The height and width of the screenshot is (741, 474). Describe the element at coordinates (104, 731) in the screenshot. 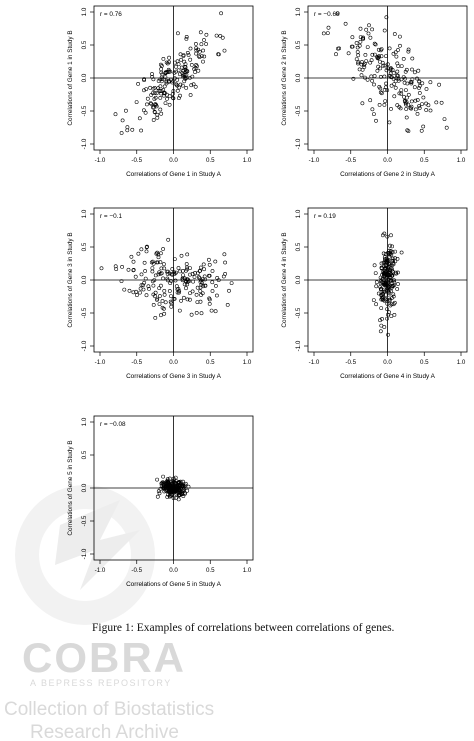

I see `cobra-line2: Research Archive` at that location.